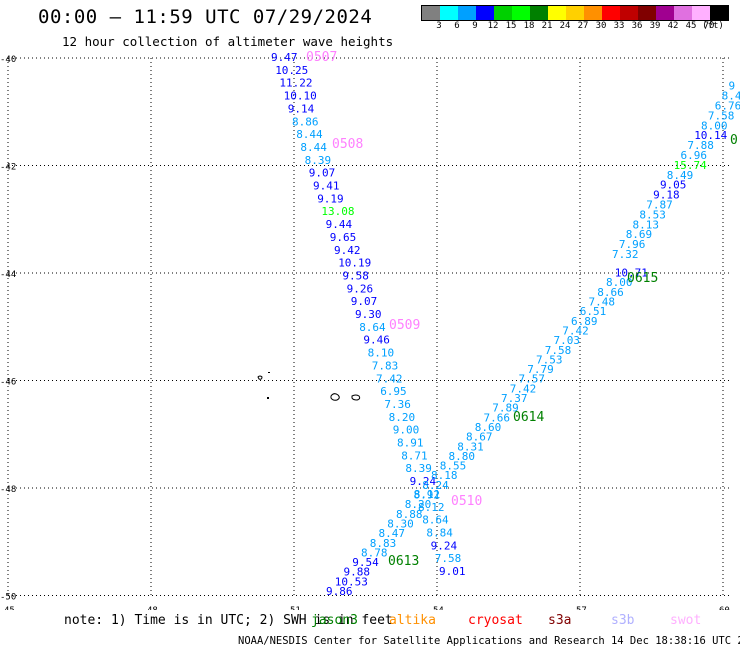 This screenshot has height=650, width=740. What do you see at coordinates (453, 466) in the screenshot?
I see `wave-height-value: 8.55` at bounding box center [453, 466].